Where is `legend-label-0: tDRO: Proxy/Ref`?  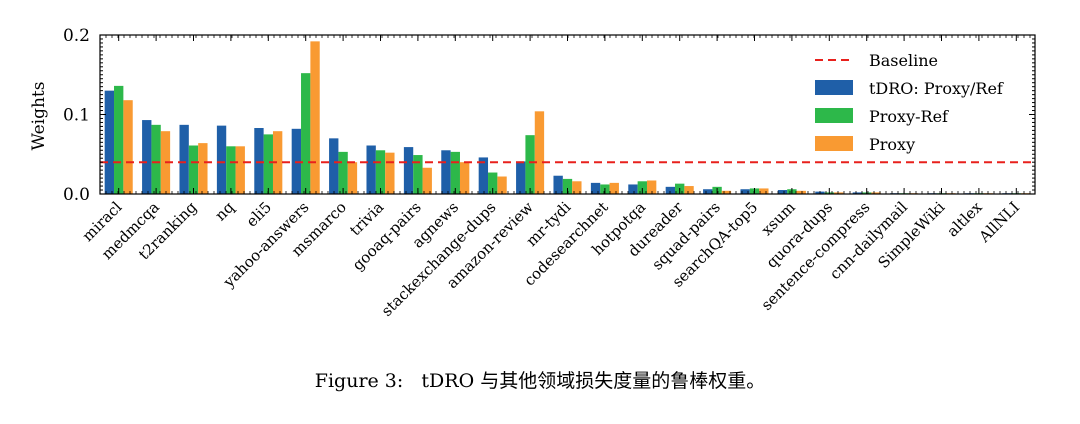 legend-label-0: tDRO: Proxy/Ref is located at coordinates (936, 88).